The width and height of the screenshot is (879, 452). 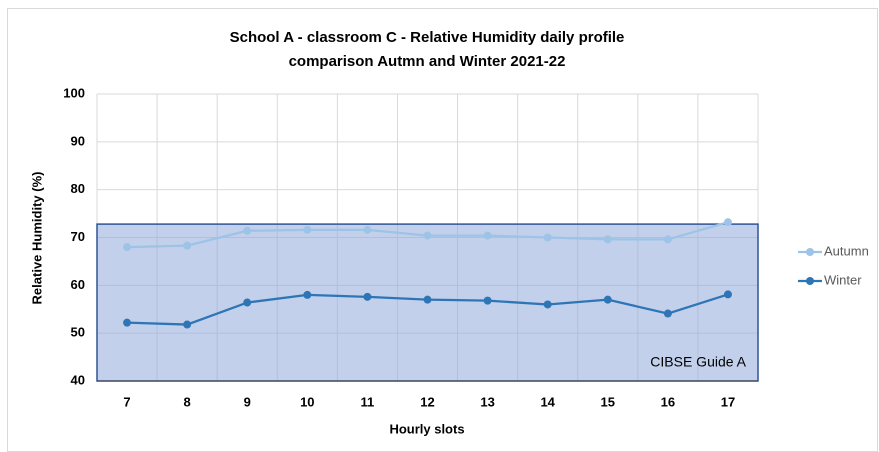 I want to click on x-tick-label: 13, so click(x=487, y=401).